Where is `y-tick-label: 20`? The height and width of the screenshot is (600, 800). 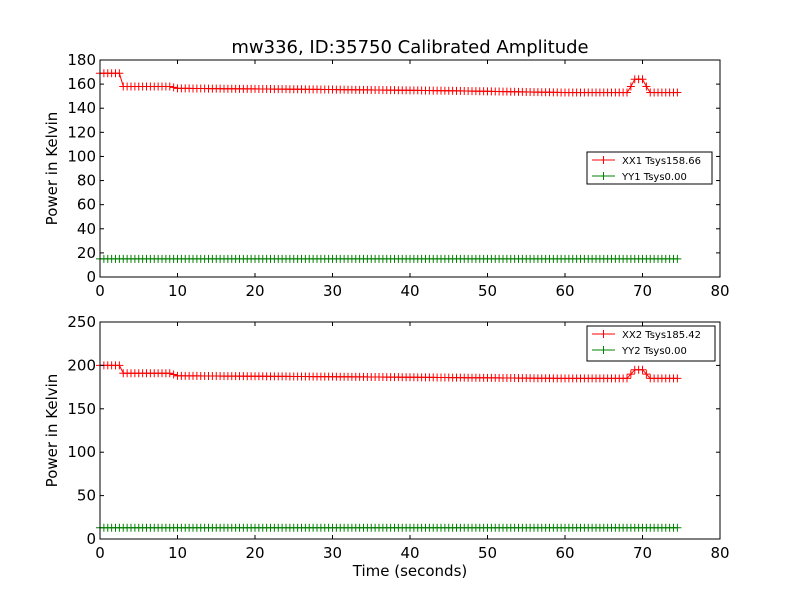
y-tick-label: 20 is located at coordinates (86, 253).